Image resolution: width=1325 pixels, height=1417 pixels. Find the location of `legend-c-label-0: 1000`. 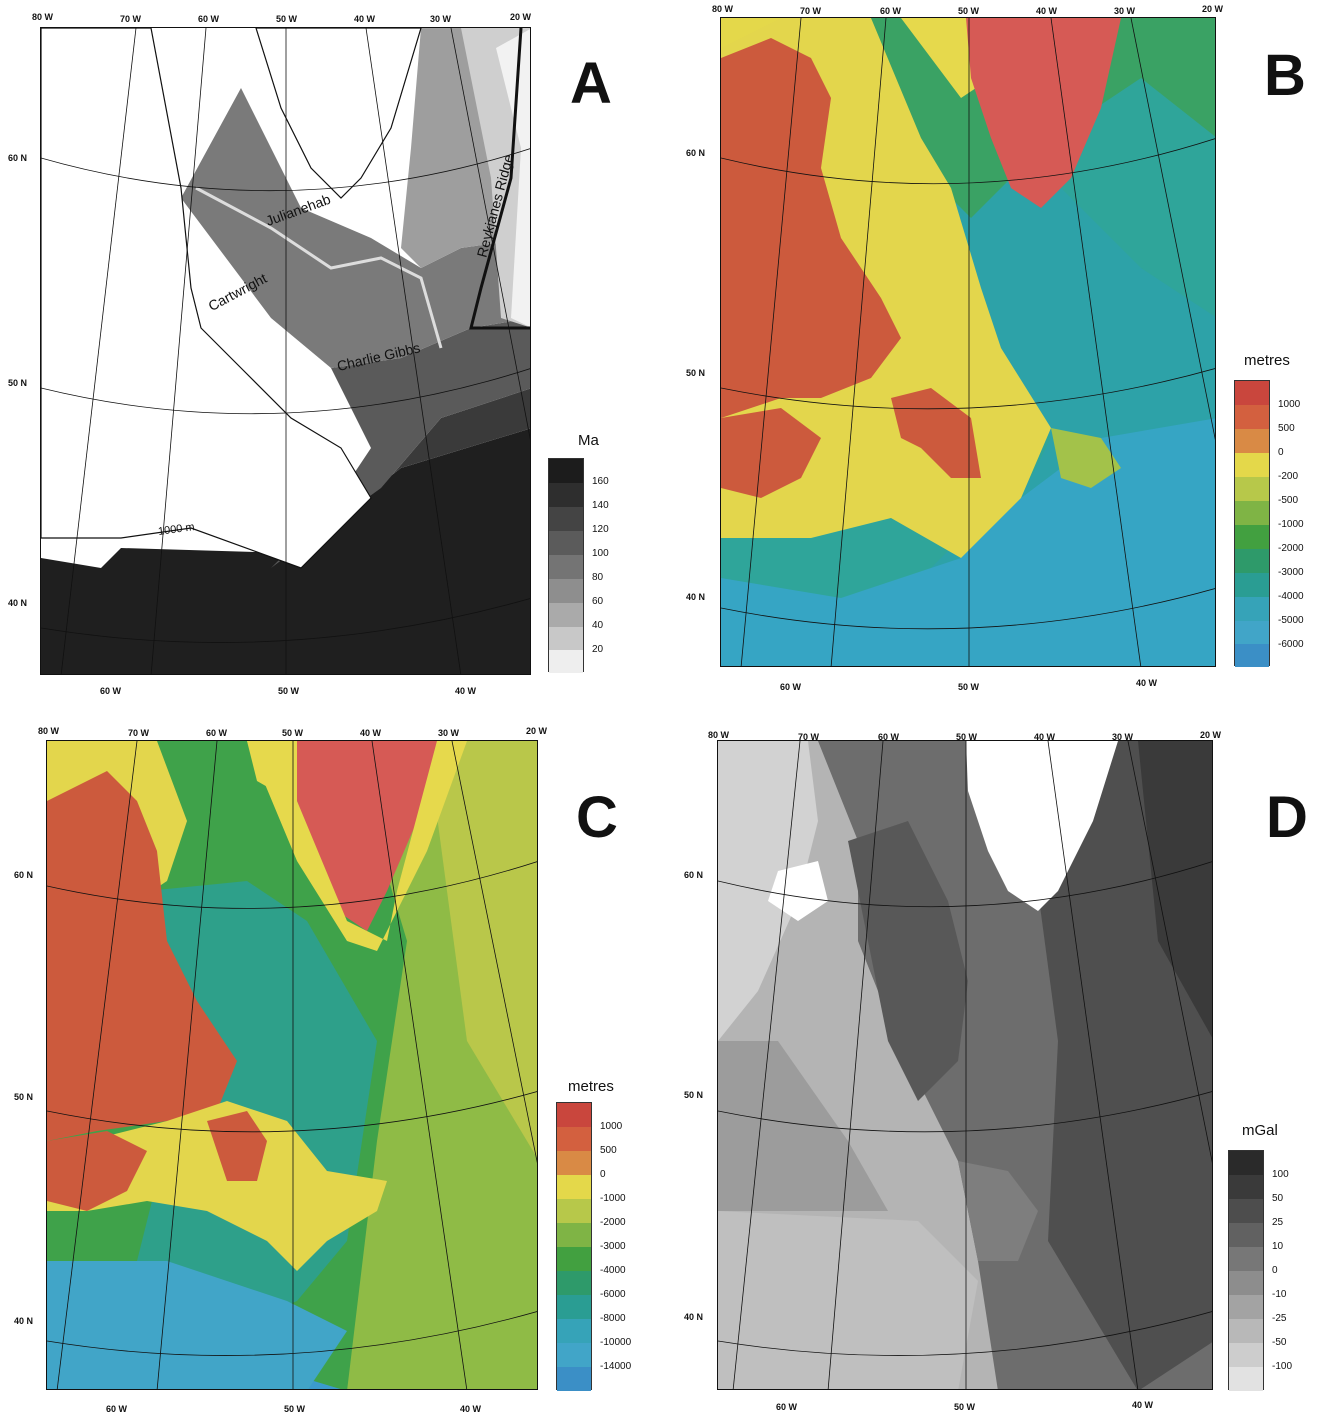

legend-c-label-0: 1000 is located at coordinates (611, 1126).